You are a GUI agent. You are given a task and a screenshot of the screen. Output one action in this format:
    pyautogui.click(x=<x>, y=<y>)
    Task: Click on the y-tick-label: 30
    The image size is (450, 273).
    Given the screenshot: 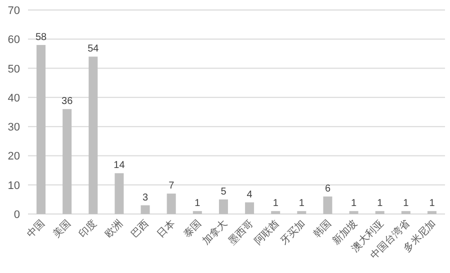 What is the action you would take?
    pyautogui.click(x=14, y=128)
    